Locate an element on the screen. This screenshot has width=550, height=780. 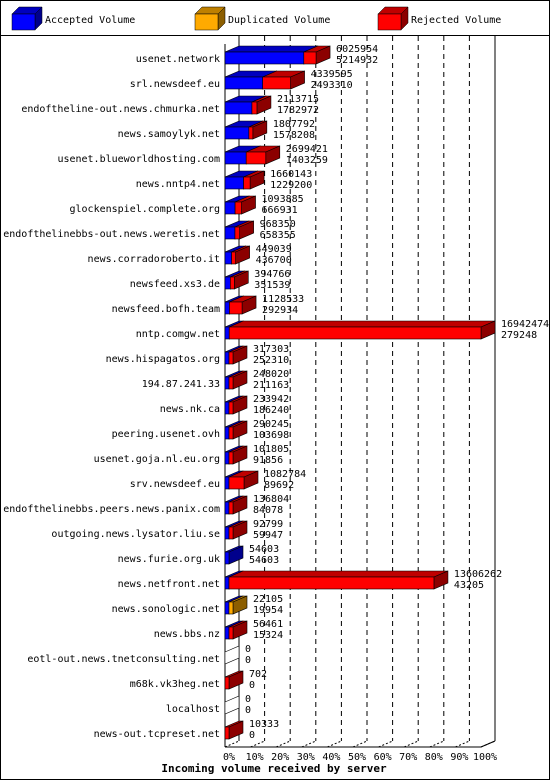
category-label: news.nntp4.net is located at coordinates (178, 184).